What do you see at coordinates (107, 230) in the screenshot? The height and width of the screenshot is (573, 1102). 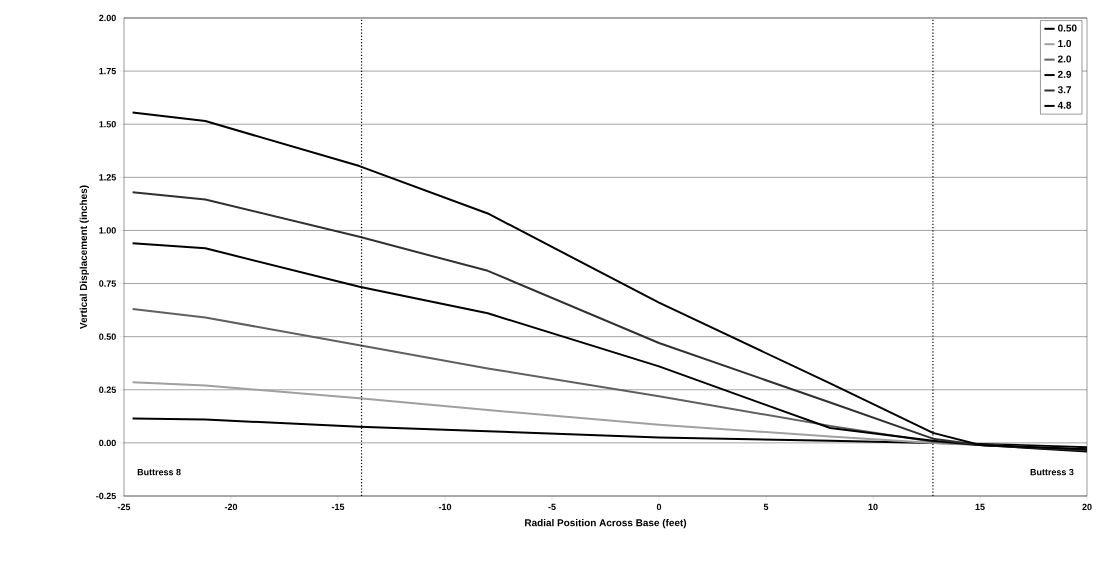 I see `y-tick-label: 1.00` at bounding box center [107, 230].